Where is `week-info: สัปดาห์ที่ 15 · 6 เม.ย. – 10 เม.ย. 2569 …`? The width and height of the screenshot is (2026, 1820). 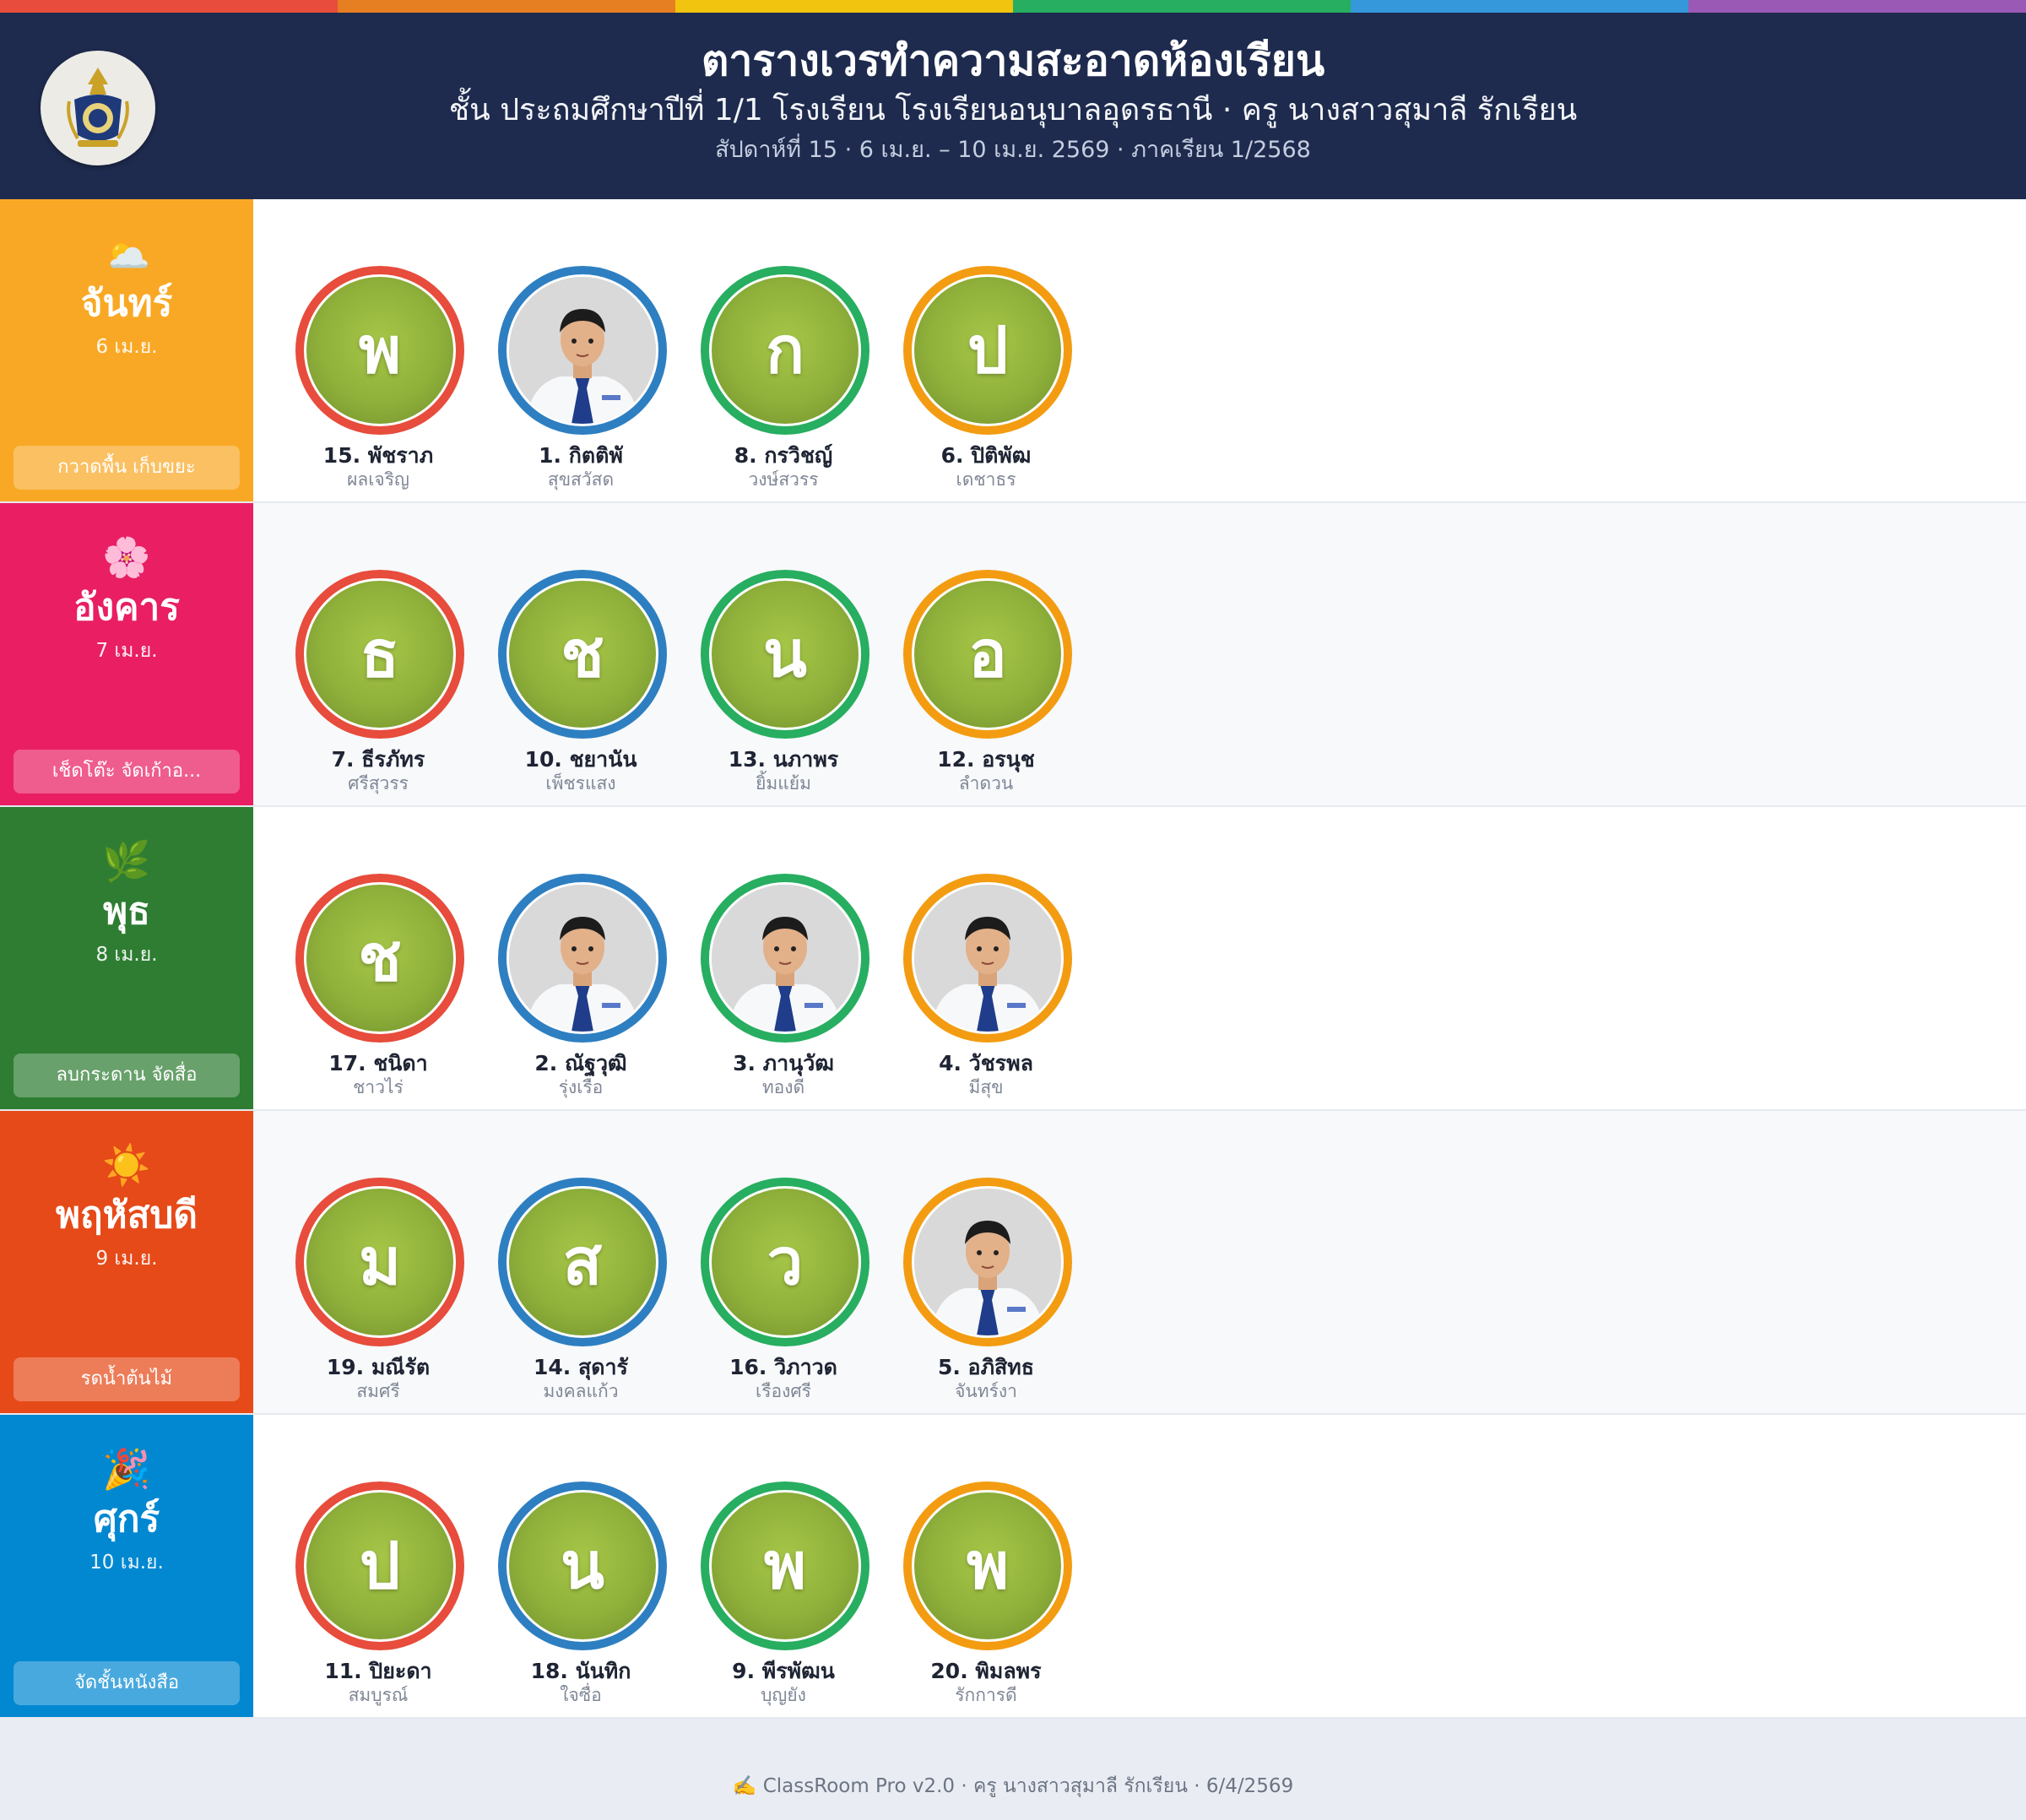 week-info: สัปดาห์ที่ 15 · 6 เม.ย. – 10 เม.ย. 2569 … is located at coordinates (1013, 150).